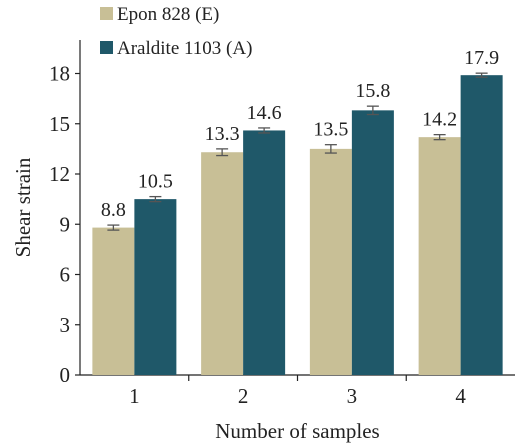  I want to click on y-tick-label: 9, so click(65, 224).